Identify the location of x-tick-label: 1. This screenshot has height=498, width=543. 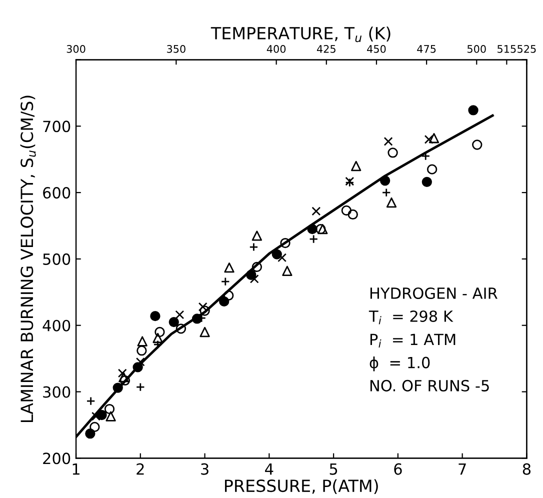
(76, 469).